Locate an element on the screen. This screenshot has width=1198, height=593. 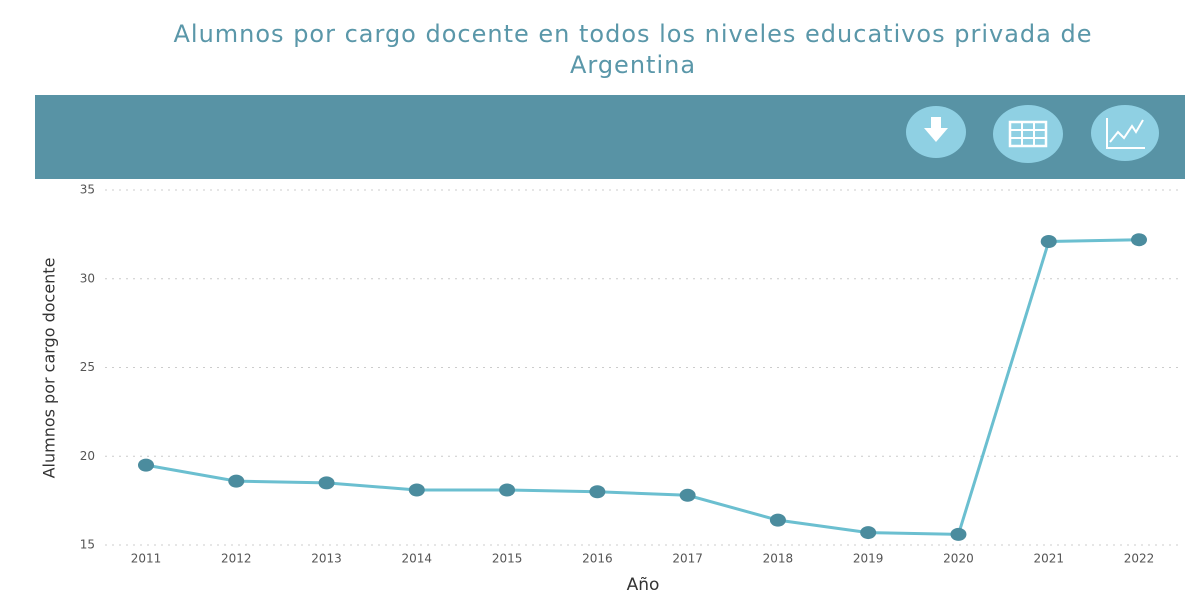
y-tick-label: 25 is located at coordinates (87, 367).